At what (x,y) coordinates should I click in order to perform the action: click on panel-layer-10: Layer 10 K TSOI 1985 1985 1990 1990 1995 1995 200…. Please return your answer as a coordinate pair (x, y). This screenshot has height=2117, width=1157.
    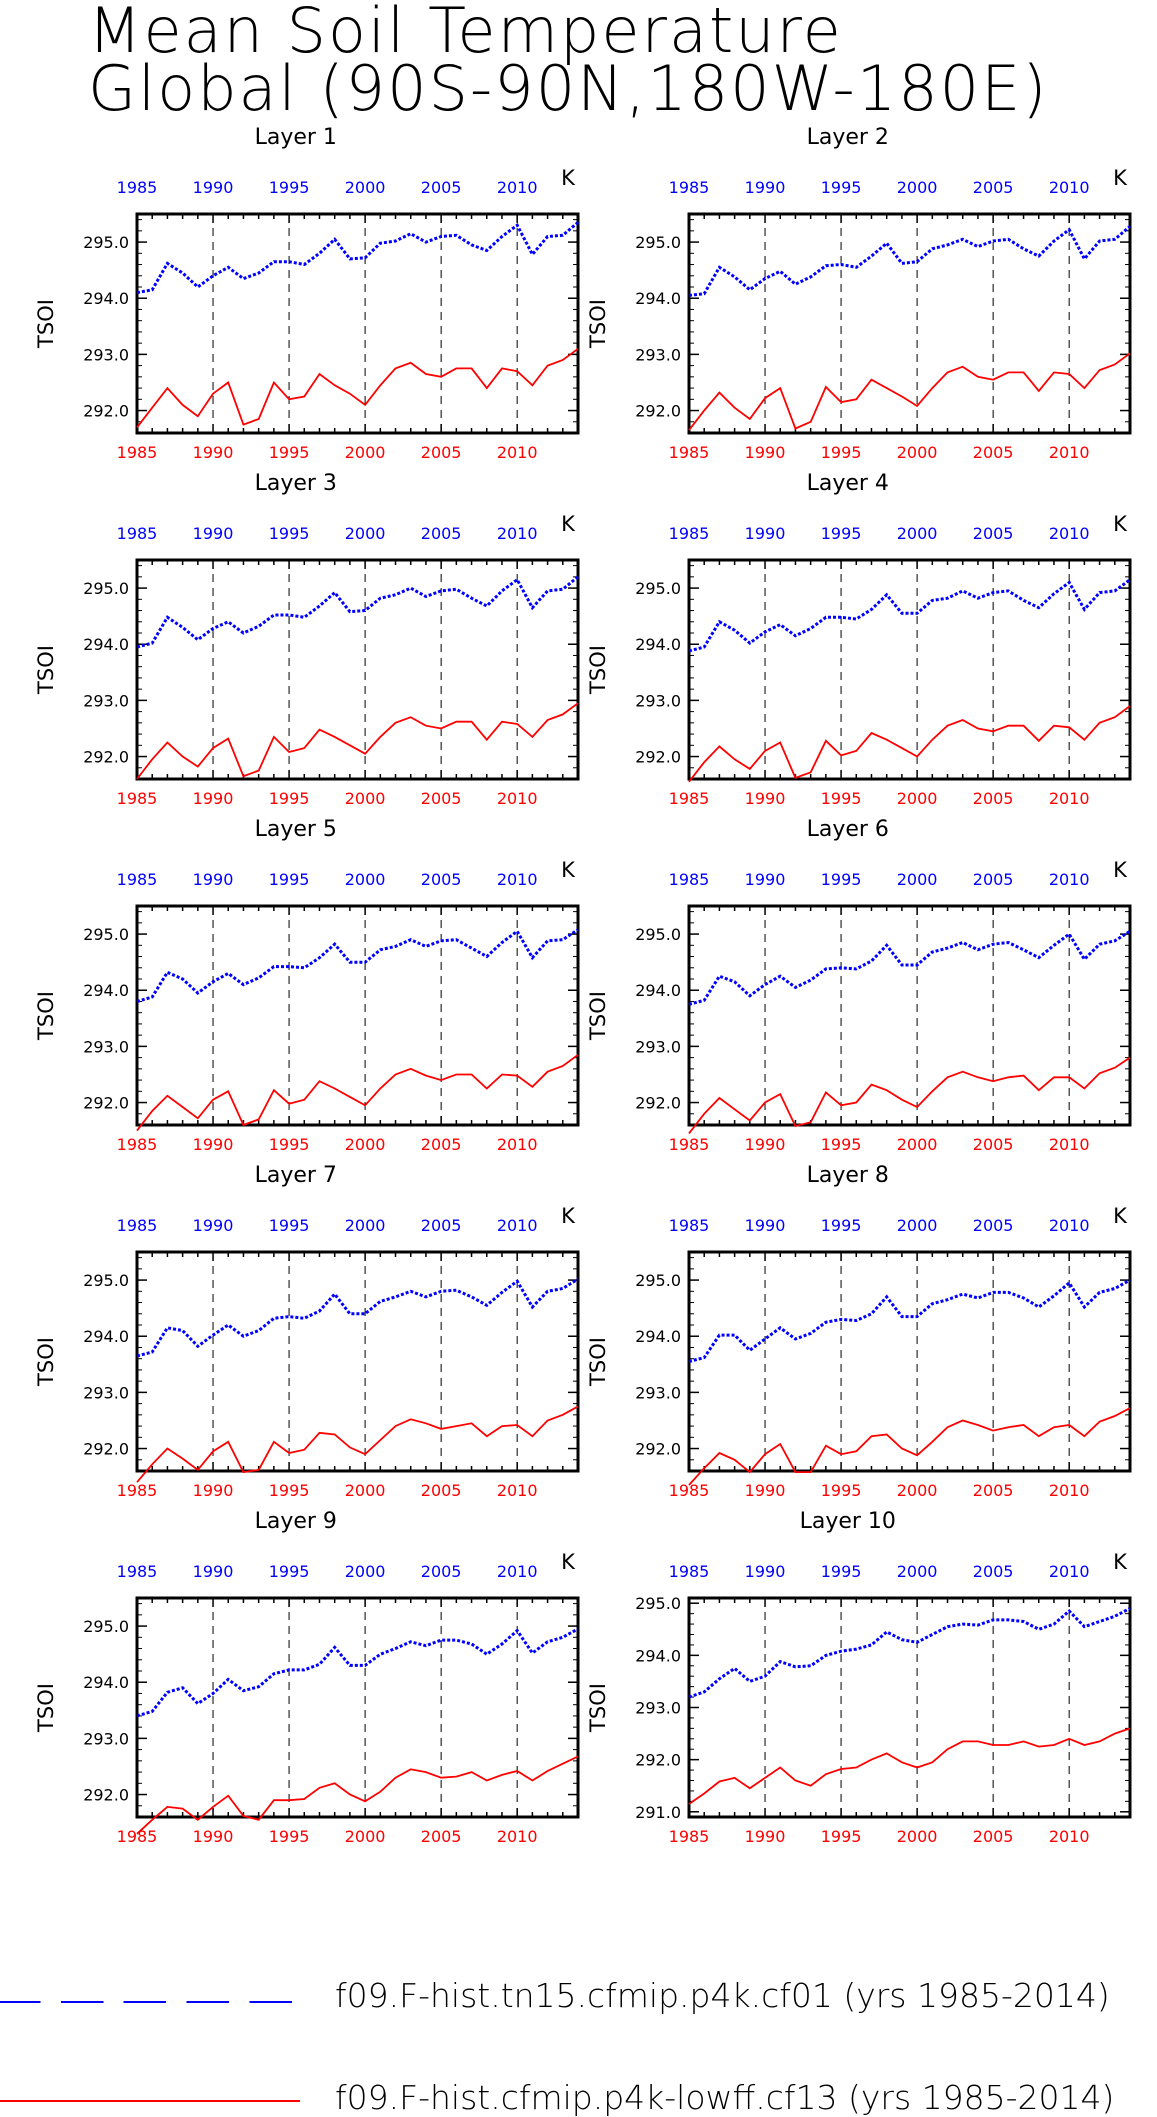
    Looking at the image, I should click on (859, 1677).